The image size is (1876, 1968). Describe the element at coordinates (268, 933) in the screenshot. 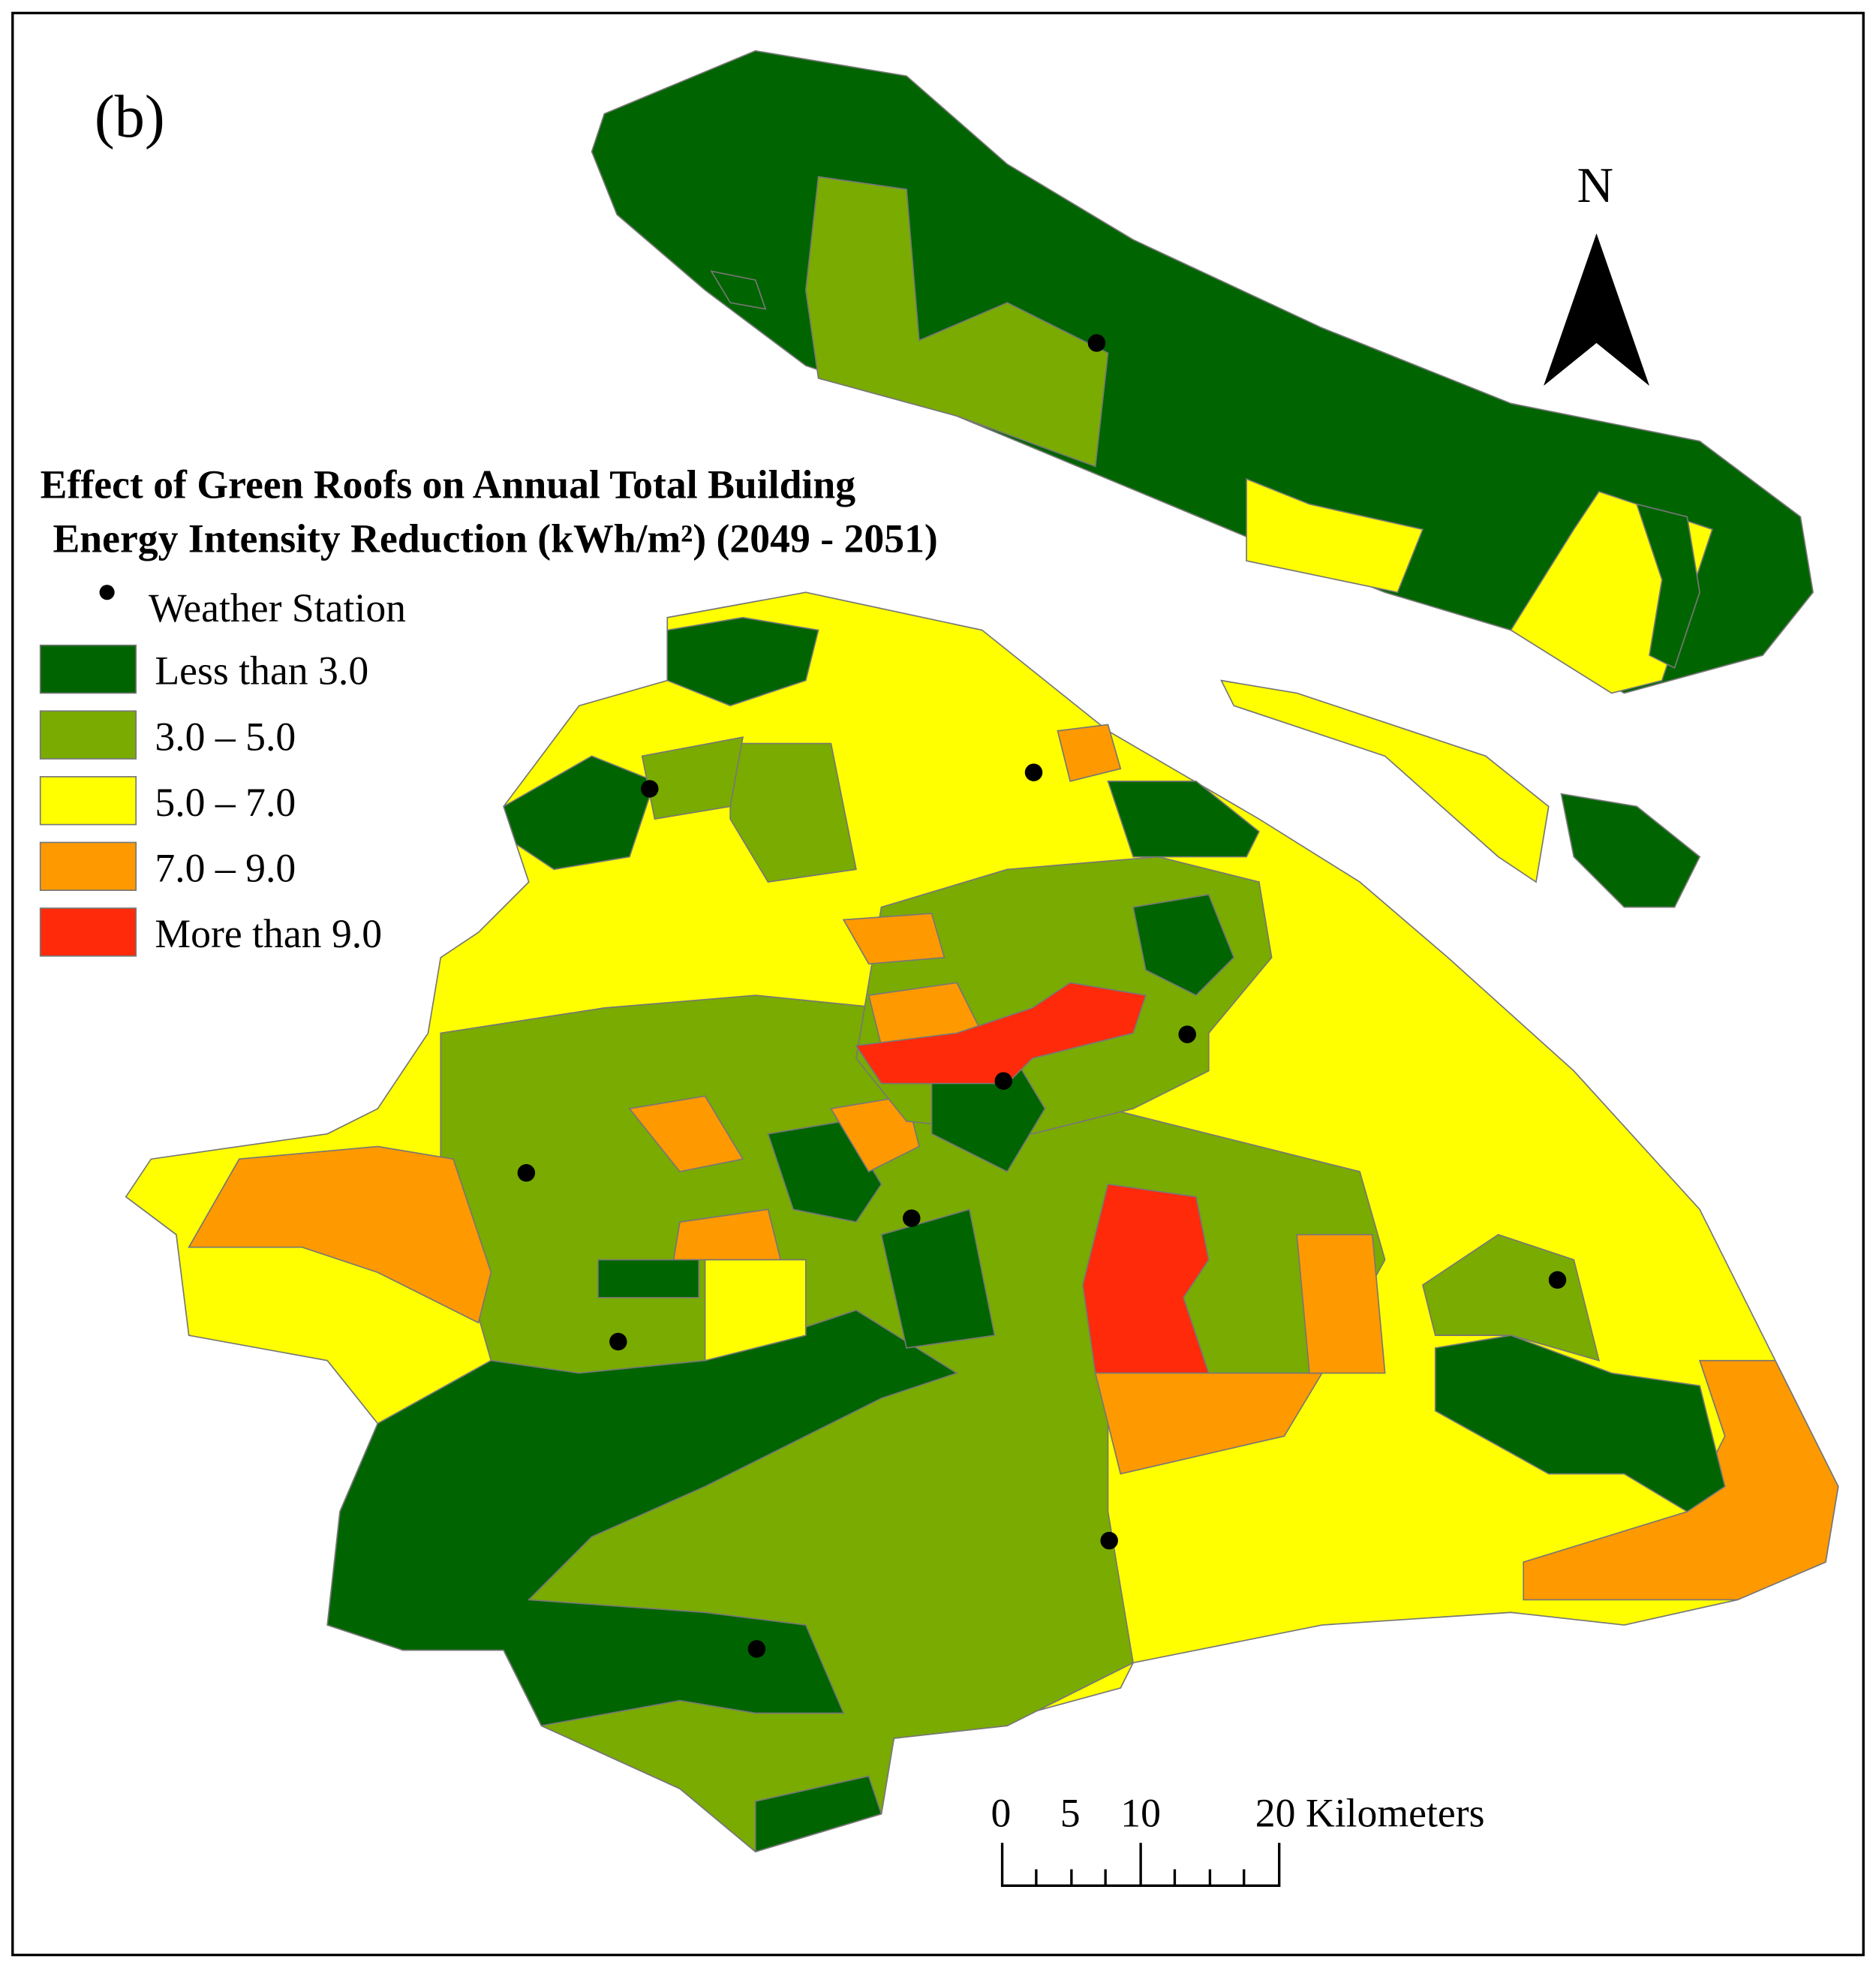

I see `legend-label: More than 9.0` at that location.